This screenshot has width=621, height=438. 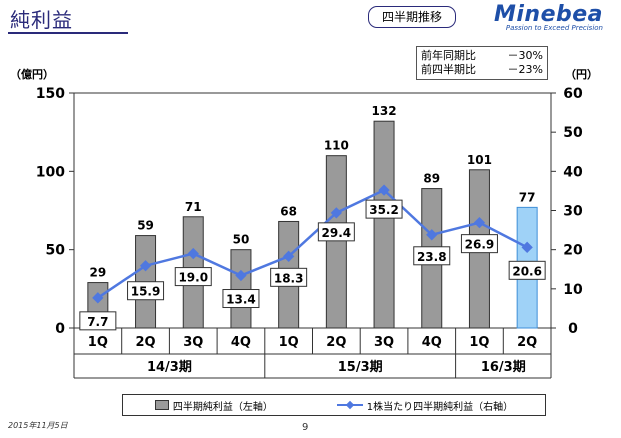 I want to click on eps-value-label: 26.9, so click(x=480, y=245).